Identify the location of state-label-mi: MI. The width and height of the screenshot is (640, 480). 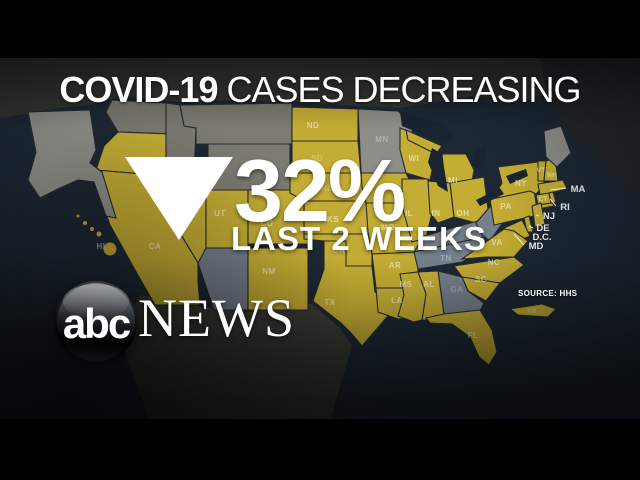
(453, 180).